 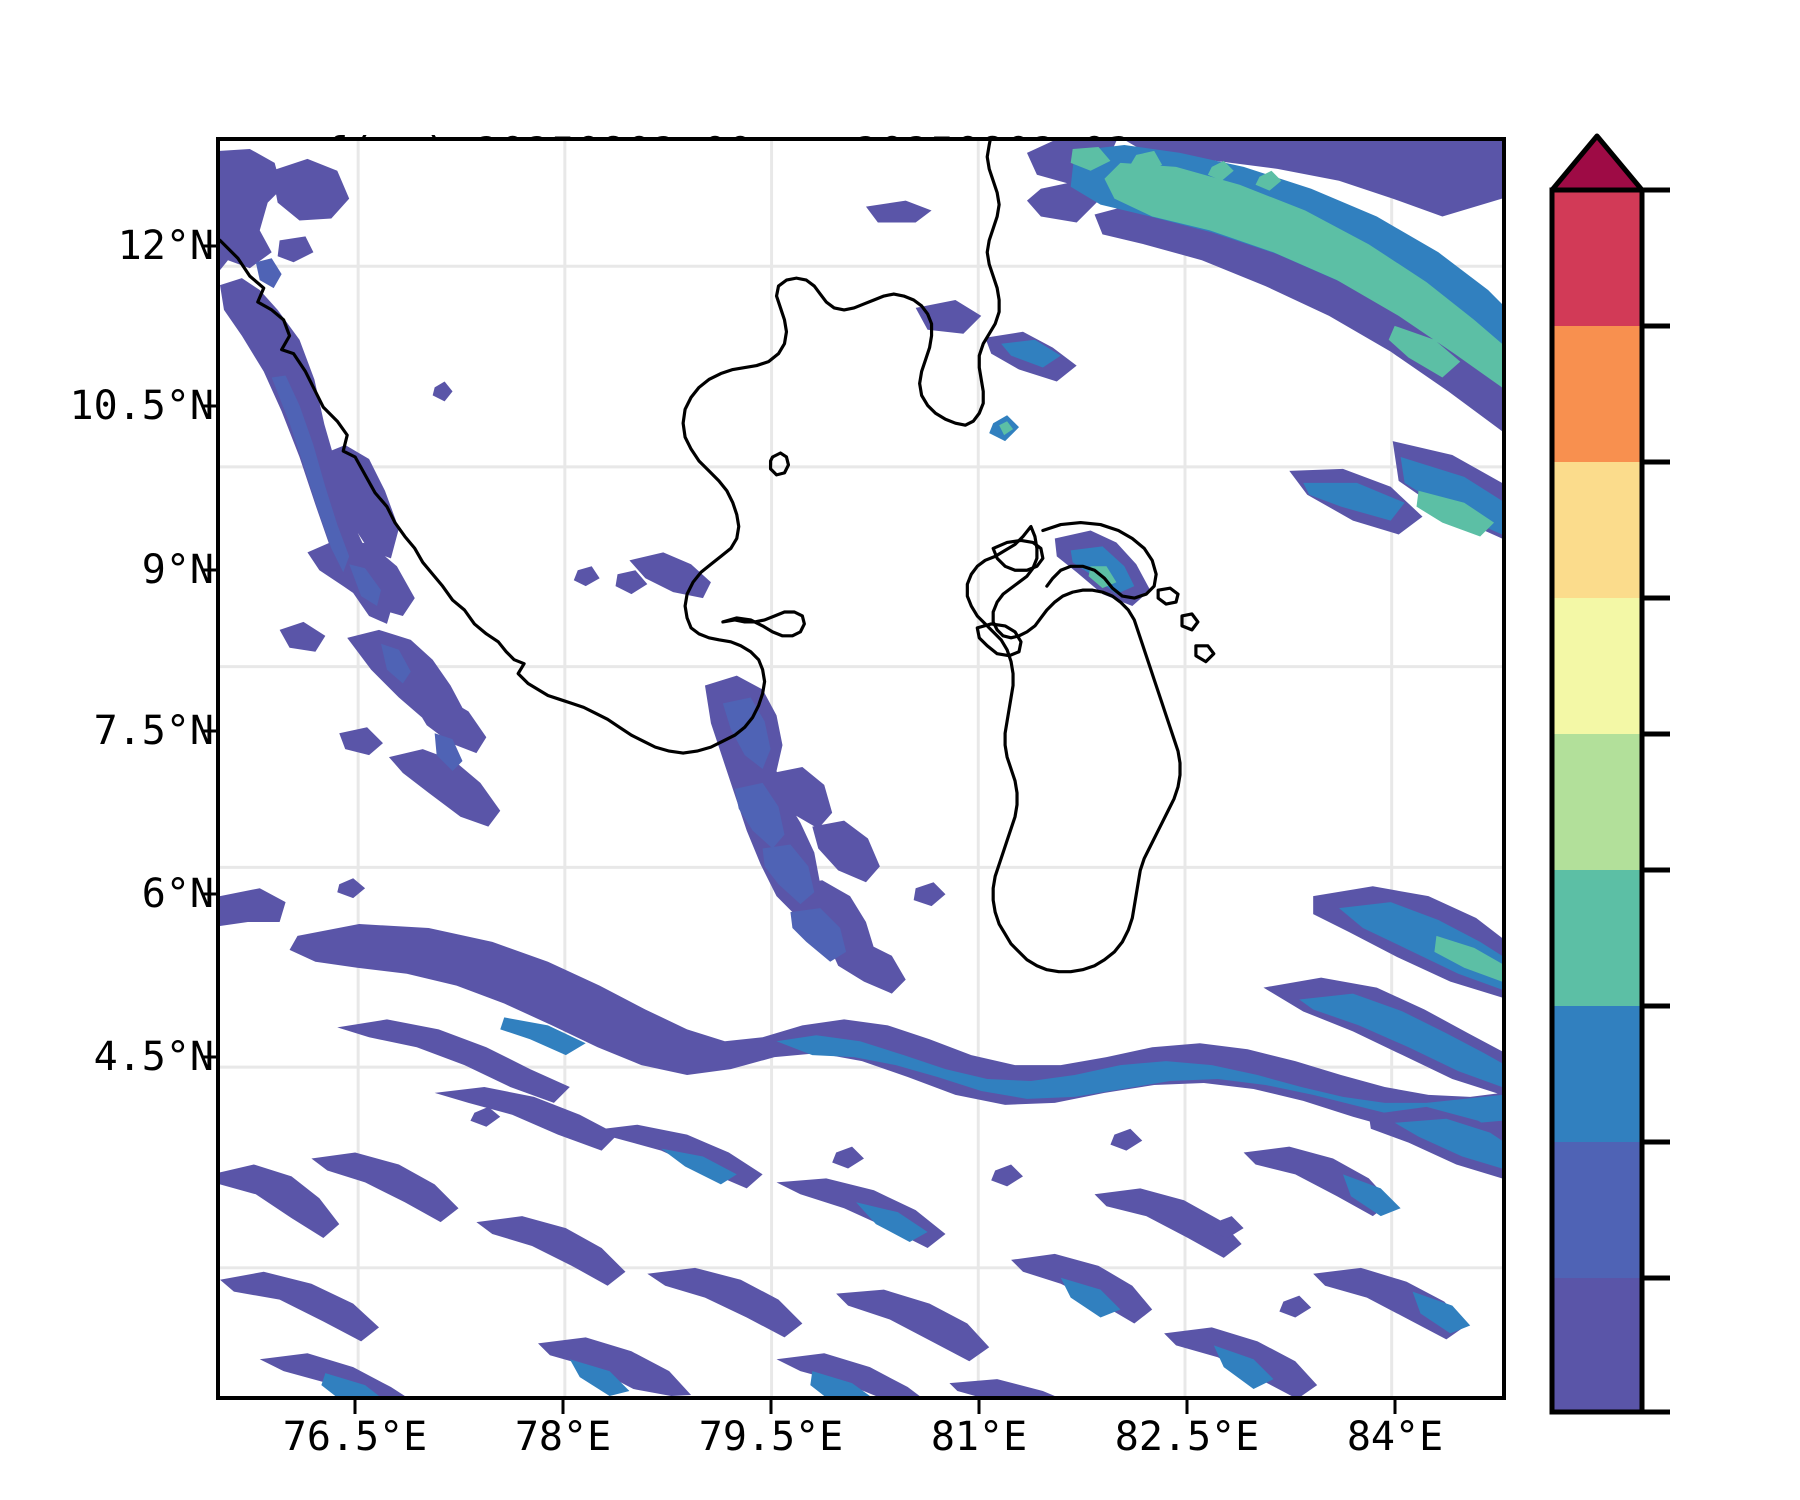 I want to click on y-tick-label-6N: 6°N, so click(x=177, y=894).